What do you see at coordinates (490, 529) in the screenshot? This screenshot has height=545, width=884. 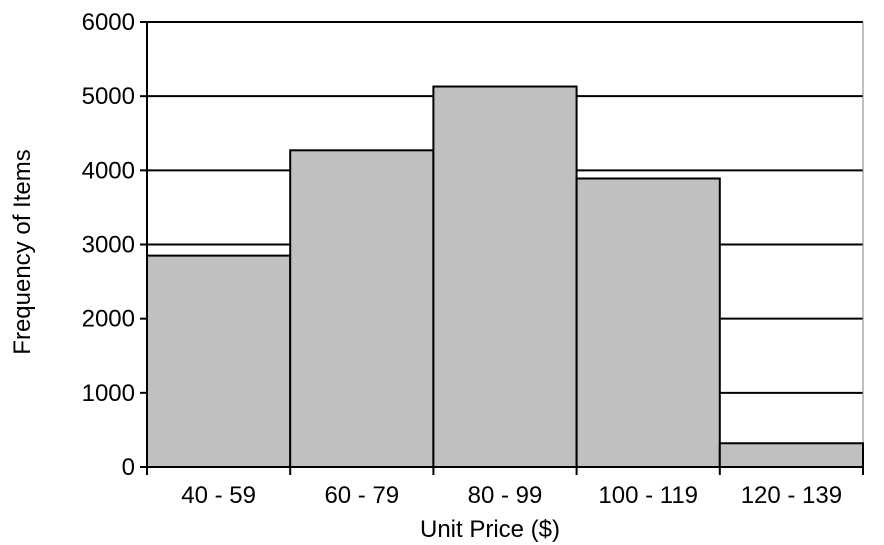 I see `x-axis-title: Unit Price ($)` at bounding box center [490, 529].